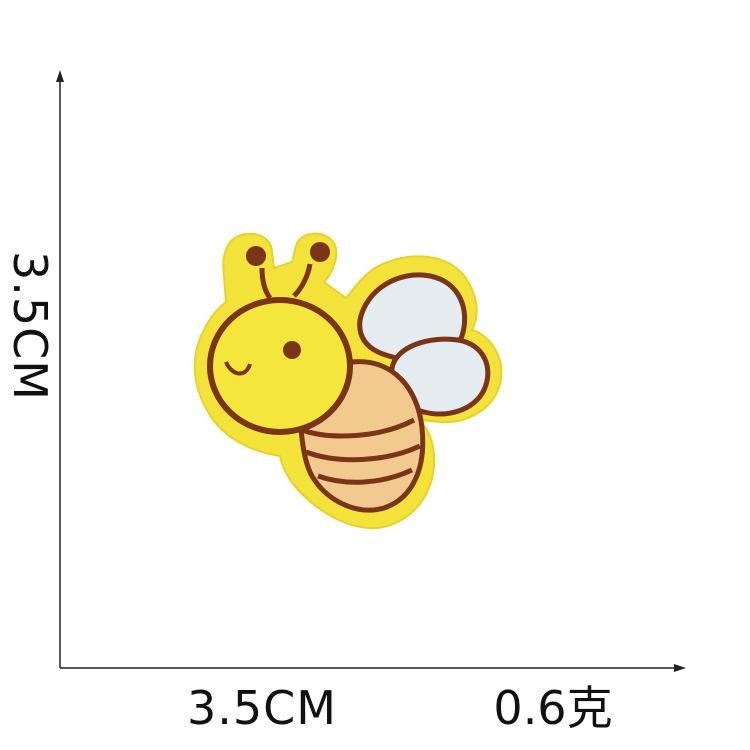  I want to click on bee-wings, so click(424, 344).